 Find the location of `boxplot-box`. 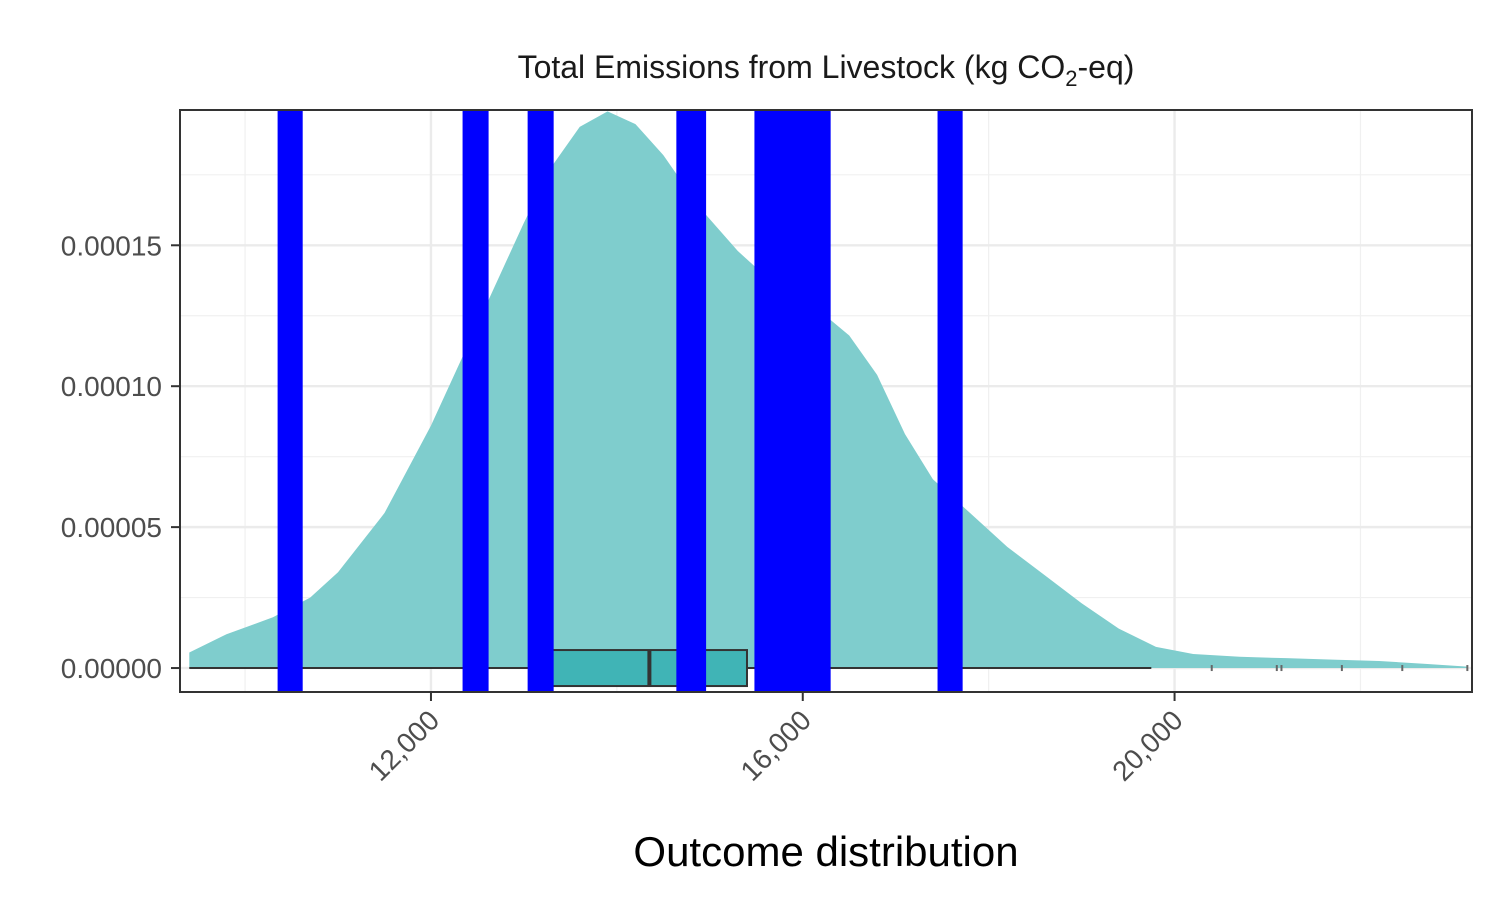

boxplot-box is located at coordinates (640, 668).